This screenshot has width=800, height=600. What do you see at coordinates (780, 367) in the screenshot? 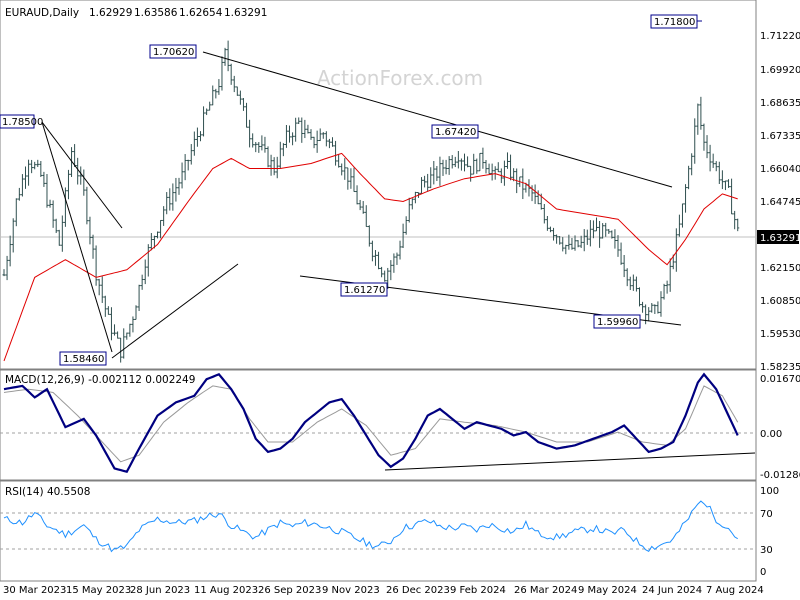
I see `price-tick-label: 1.58235` at bounding box center [780, 367].